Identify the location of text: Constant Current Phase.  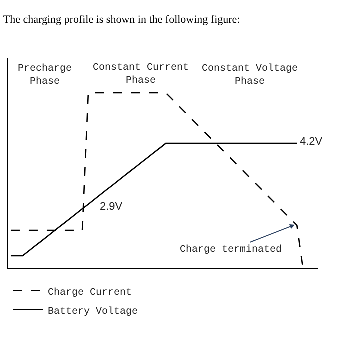
(141, 75).